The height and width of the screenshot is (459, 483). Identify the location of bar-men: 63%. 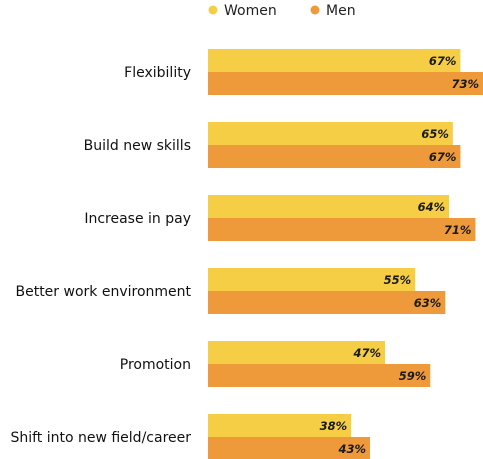
(327, 302).